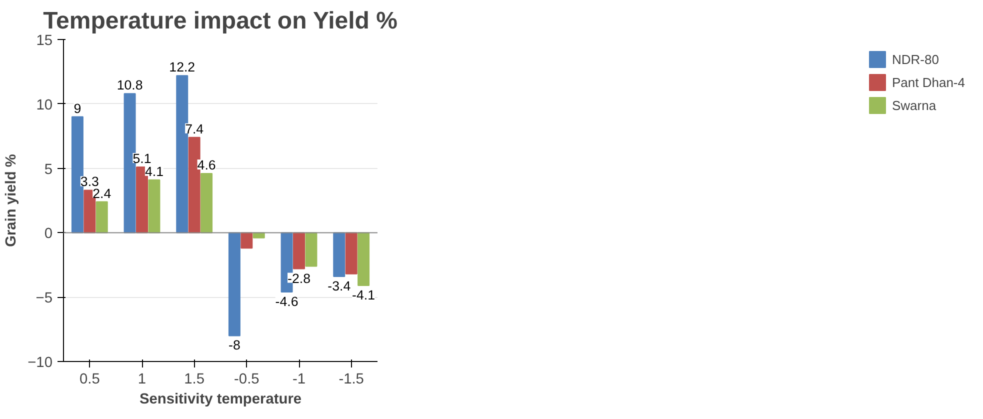 This screenshot has height=419, width=983. Describe the element at coordinates (914, 105) in the screenshot. I see `legend-label: Swarna` at that location.